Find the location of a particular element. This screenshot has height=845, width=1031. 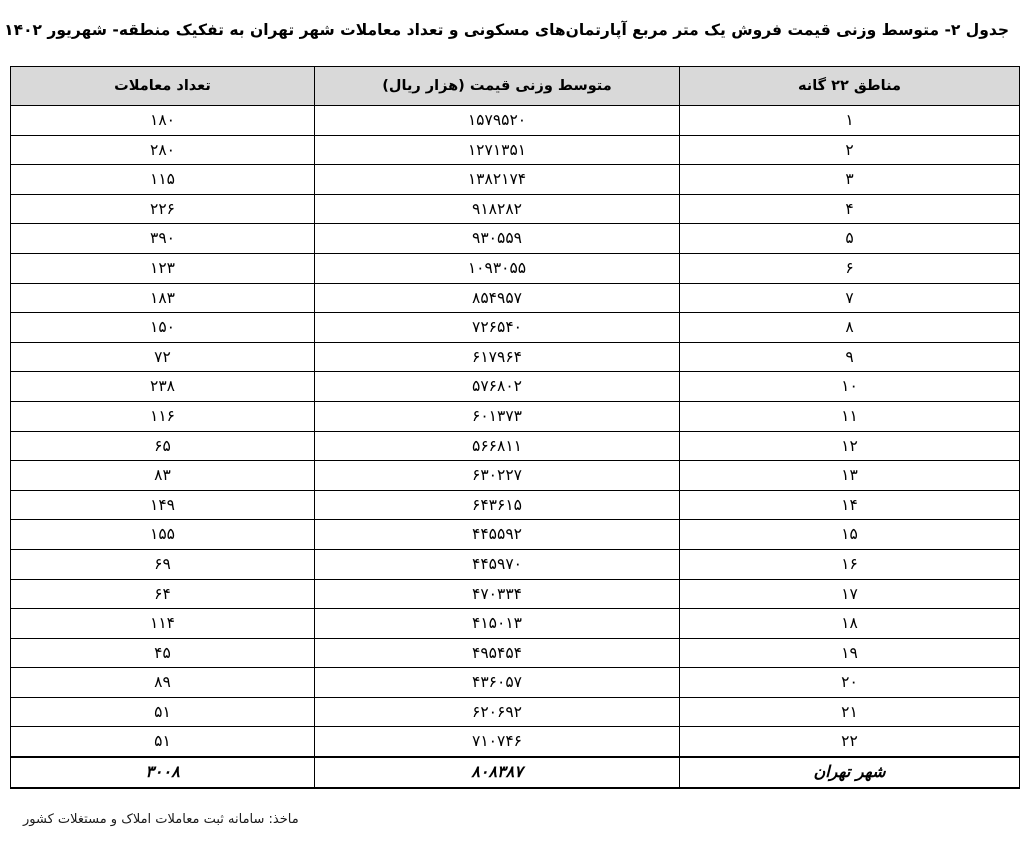

column-header-region: مناطق ۲۲ گانه is located at coordinates (849, 86).